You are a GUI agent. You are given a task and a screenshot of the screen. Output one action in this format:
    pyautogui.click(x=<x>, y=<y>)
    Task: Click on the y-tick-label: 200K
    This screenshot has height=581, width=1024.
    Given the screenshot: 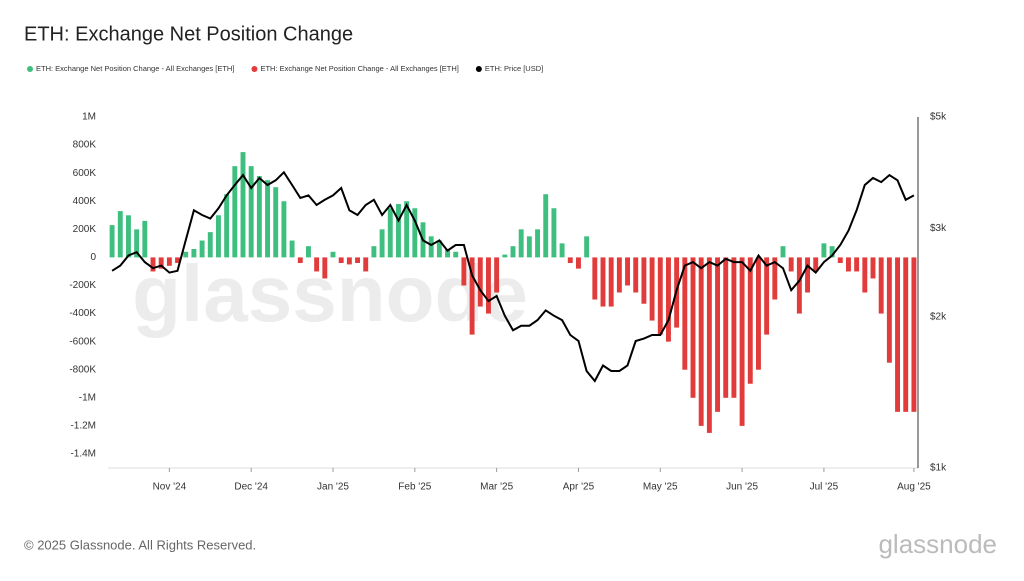 What is the action you would take?
    pyautogui.click(x=85, y=229)
    